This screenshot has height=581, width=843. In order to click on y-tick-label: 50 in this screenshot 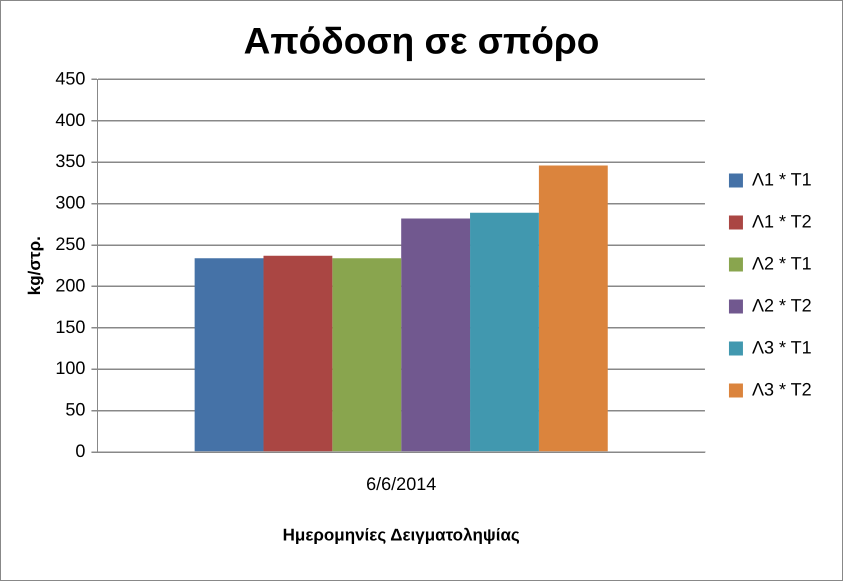, I will do `click(75, 410)`.